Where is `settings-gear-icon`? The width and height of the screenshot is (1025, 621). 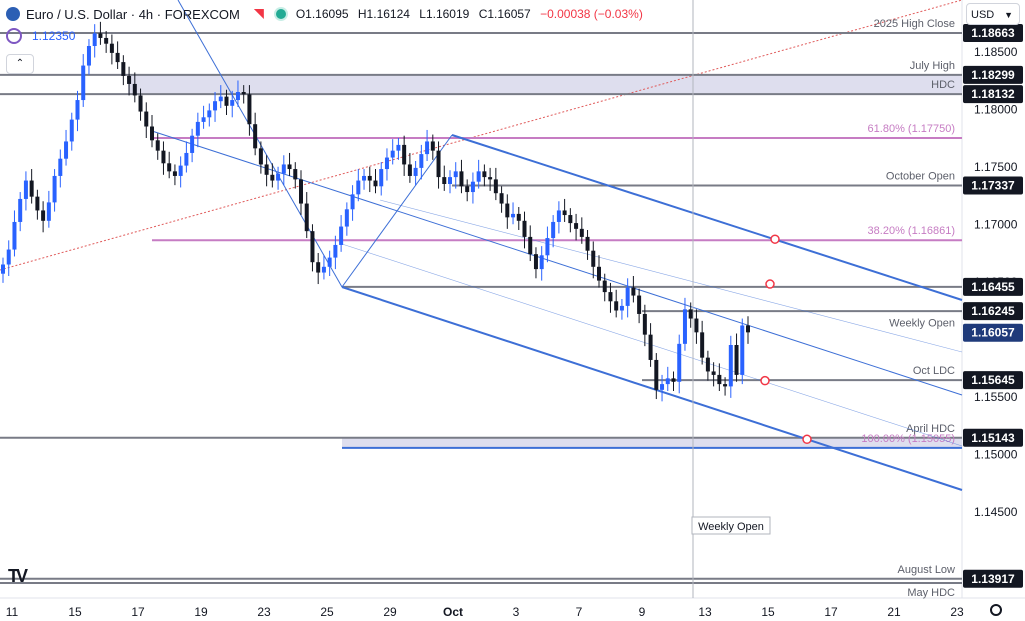 settings-gear-icon is located at coordinates (996, 610).